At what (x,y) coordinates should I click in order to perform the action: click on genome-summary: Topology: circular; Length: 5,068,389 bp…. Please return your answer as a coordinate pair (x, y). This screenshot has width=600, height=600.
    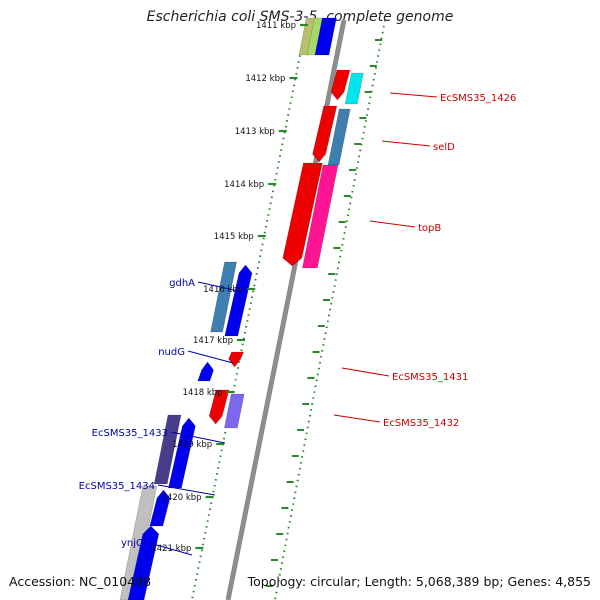
    Looking at the image, I should click on (419, 581).